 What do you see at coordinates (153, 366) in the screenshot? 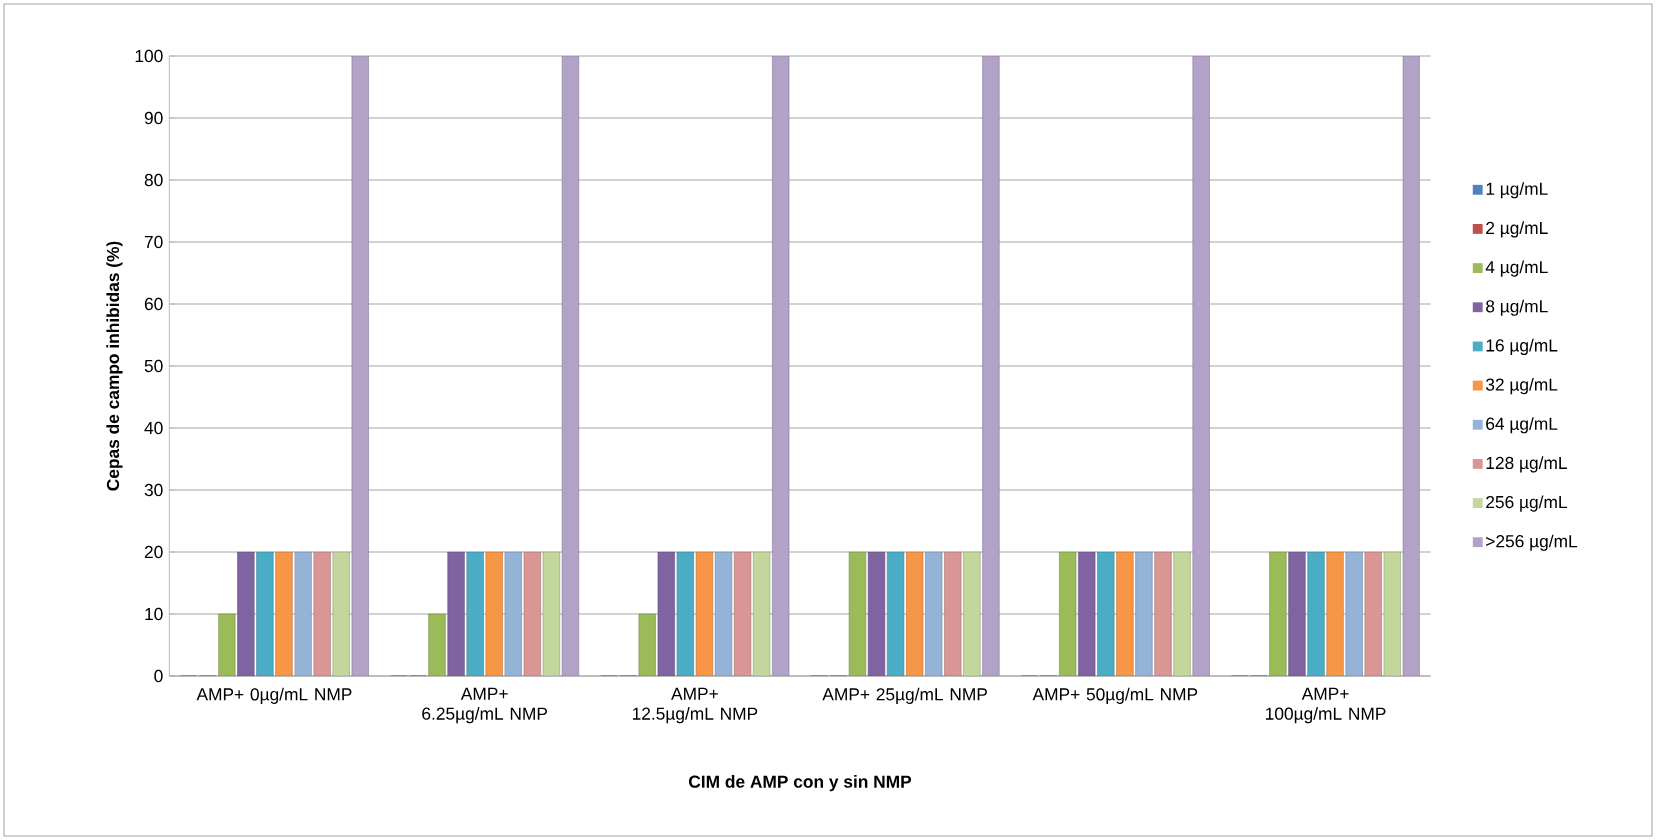
I see `y-tick-label: 50` at bounding box center [153, 366].